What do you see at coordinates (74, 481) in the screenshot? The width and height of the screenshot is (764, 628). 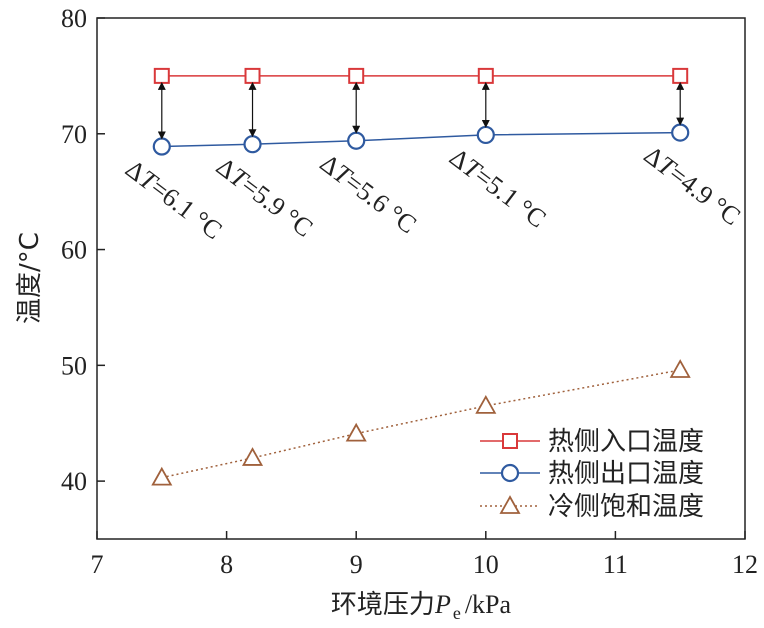 I see `y-tick-label: 40` at bounding box center [74, 481].